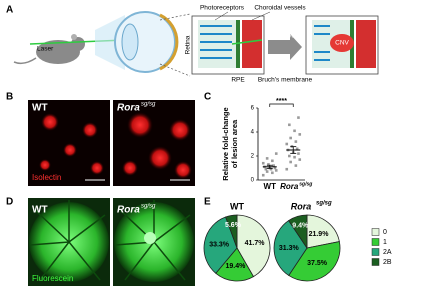 The width and height of the screenshot is (421, 293). Describe the element at coordinates (225, 143) in the screenshot. I see `y-axis-label: Relative fold-change` at that location.